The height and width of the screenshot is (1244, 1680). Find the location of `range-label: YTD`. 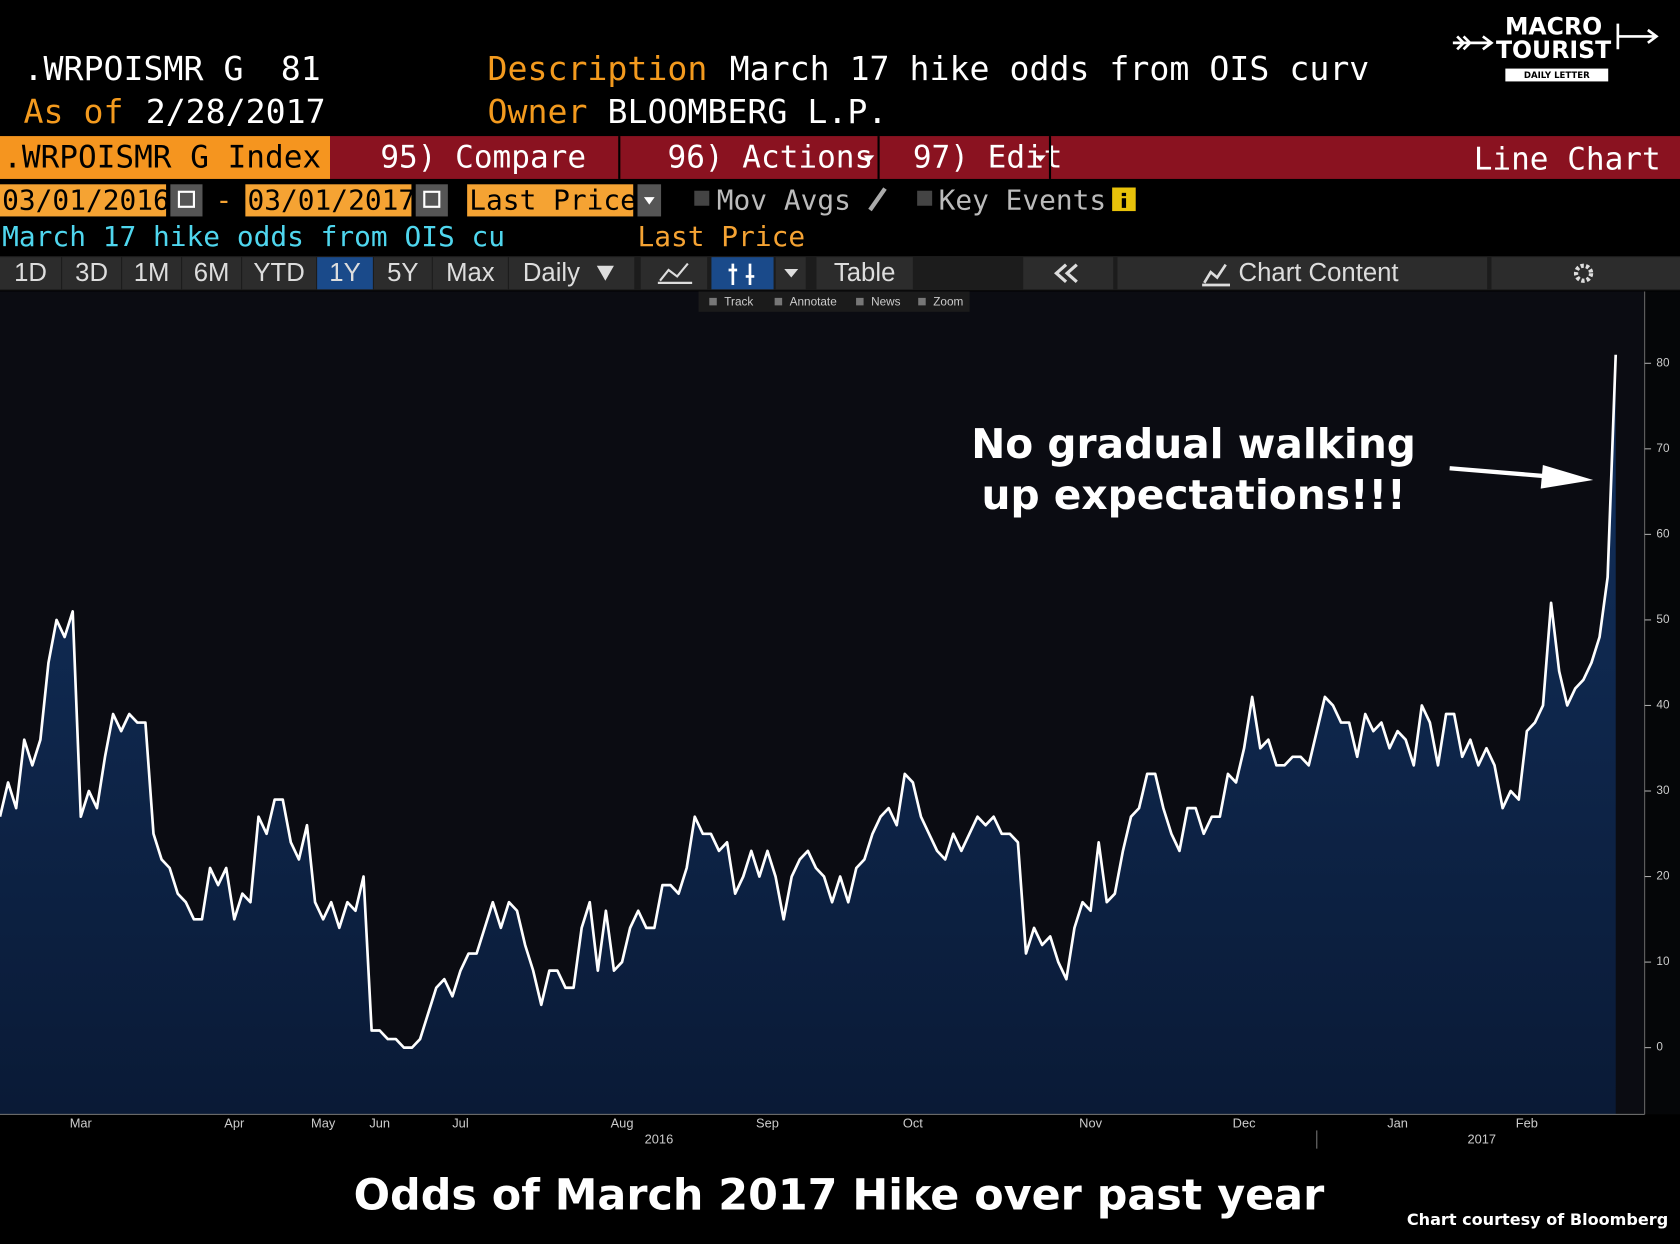

range-label: YTD is located at coordinates (278, 273).